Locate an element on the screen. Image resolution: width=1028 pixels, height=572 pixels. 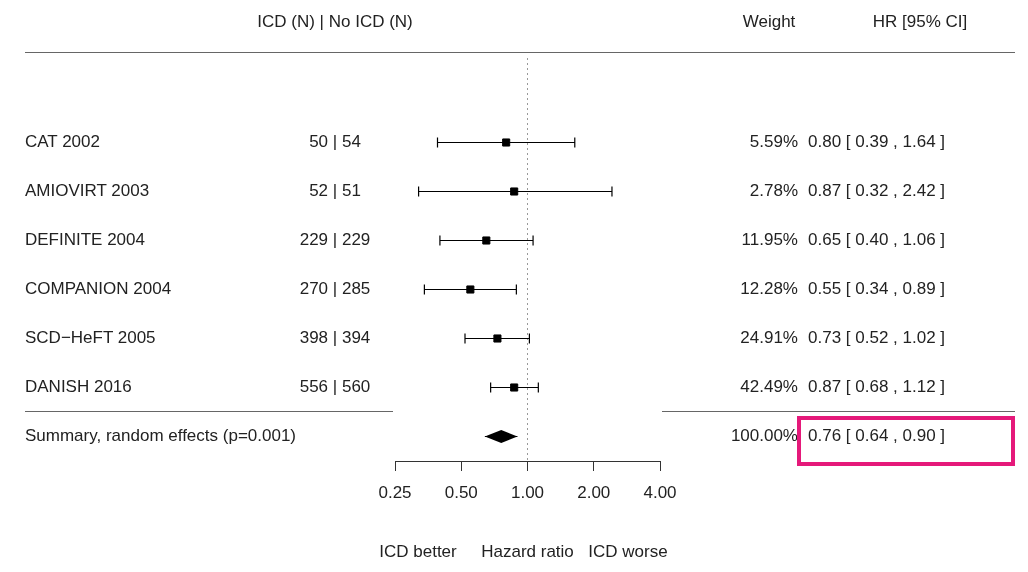
text: 24.91% is located at coordinates (769, 338).